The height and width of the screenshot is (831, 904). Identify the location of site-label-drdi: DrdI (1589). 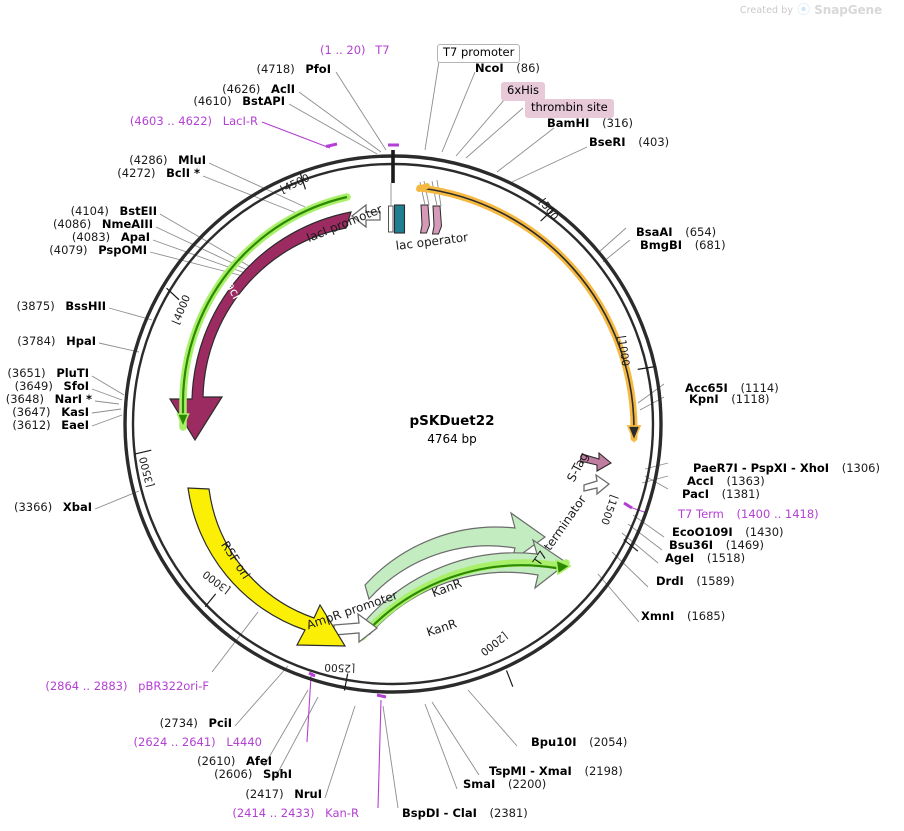
(695, 581).